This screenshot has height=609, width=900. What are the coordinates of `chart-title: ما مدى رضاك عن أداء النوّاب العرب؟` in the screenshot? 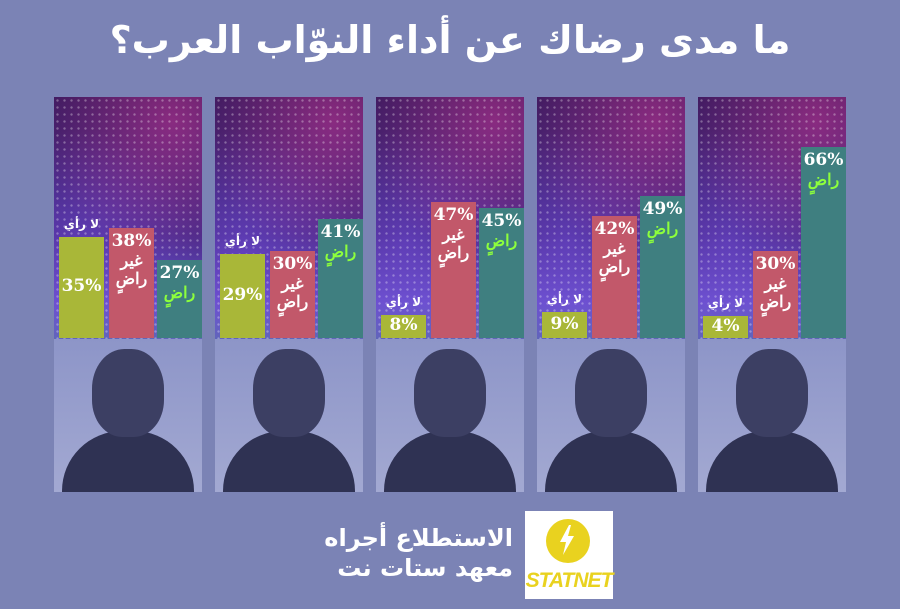 It's located at (450, 40).